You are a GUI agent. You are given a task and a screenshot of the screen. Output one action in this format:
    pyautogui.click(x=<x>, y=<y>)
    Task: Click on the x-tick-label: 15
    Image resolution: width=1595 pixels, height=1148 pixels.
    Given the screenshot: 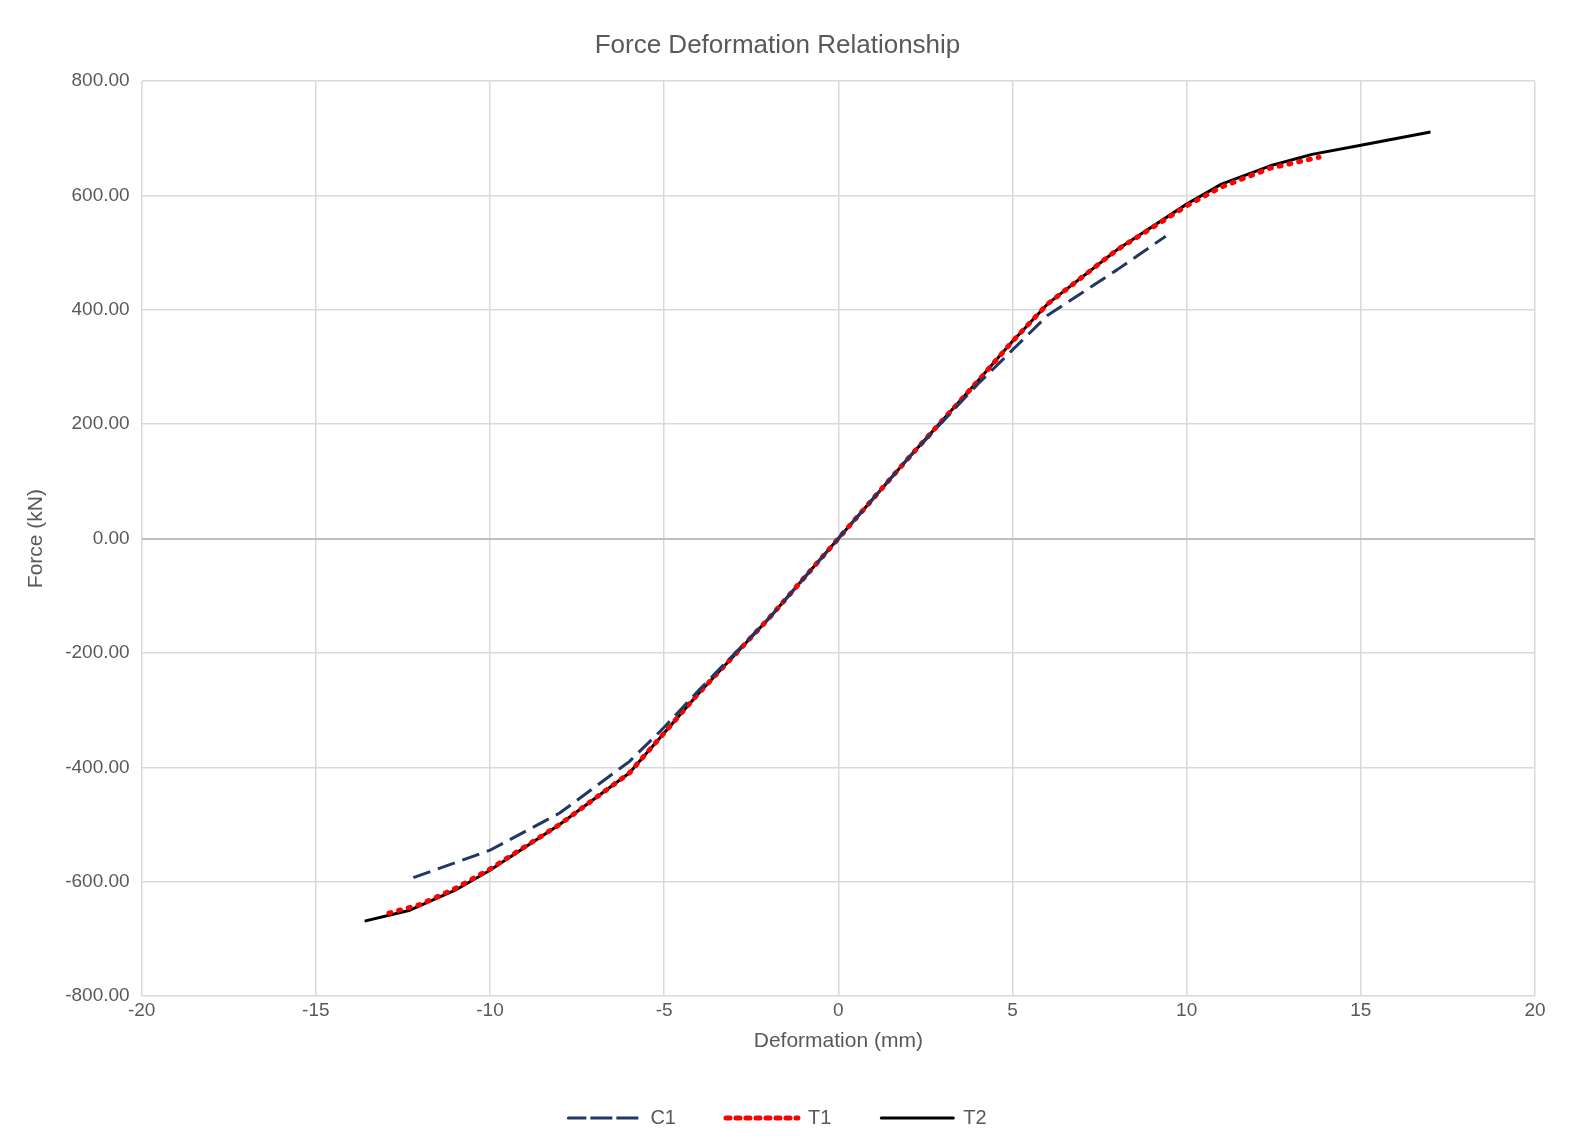 What is the action you would take?
    pyautogui.click(x=1361, y=1009)
    